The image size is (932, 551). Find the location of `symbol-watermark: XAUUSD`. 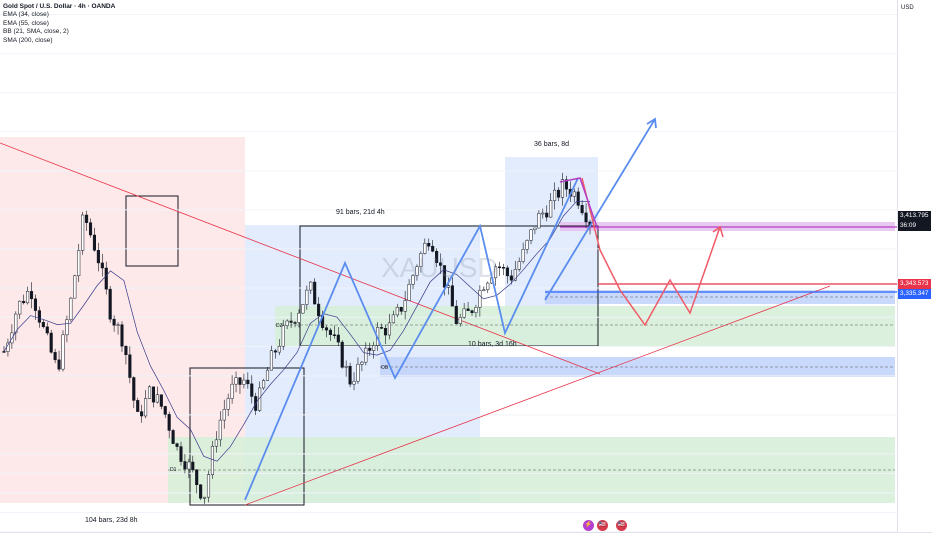

symbol-watermark: XAUUSD is located at coordinates (439, 267).